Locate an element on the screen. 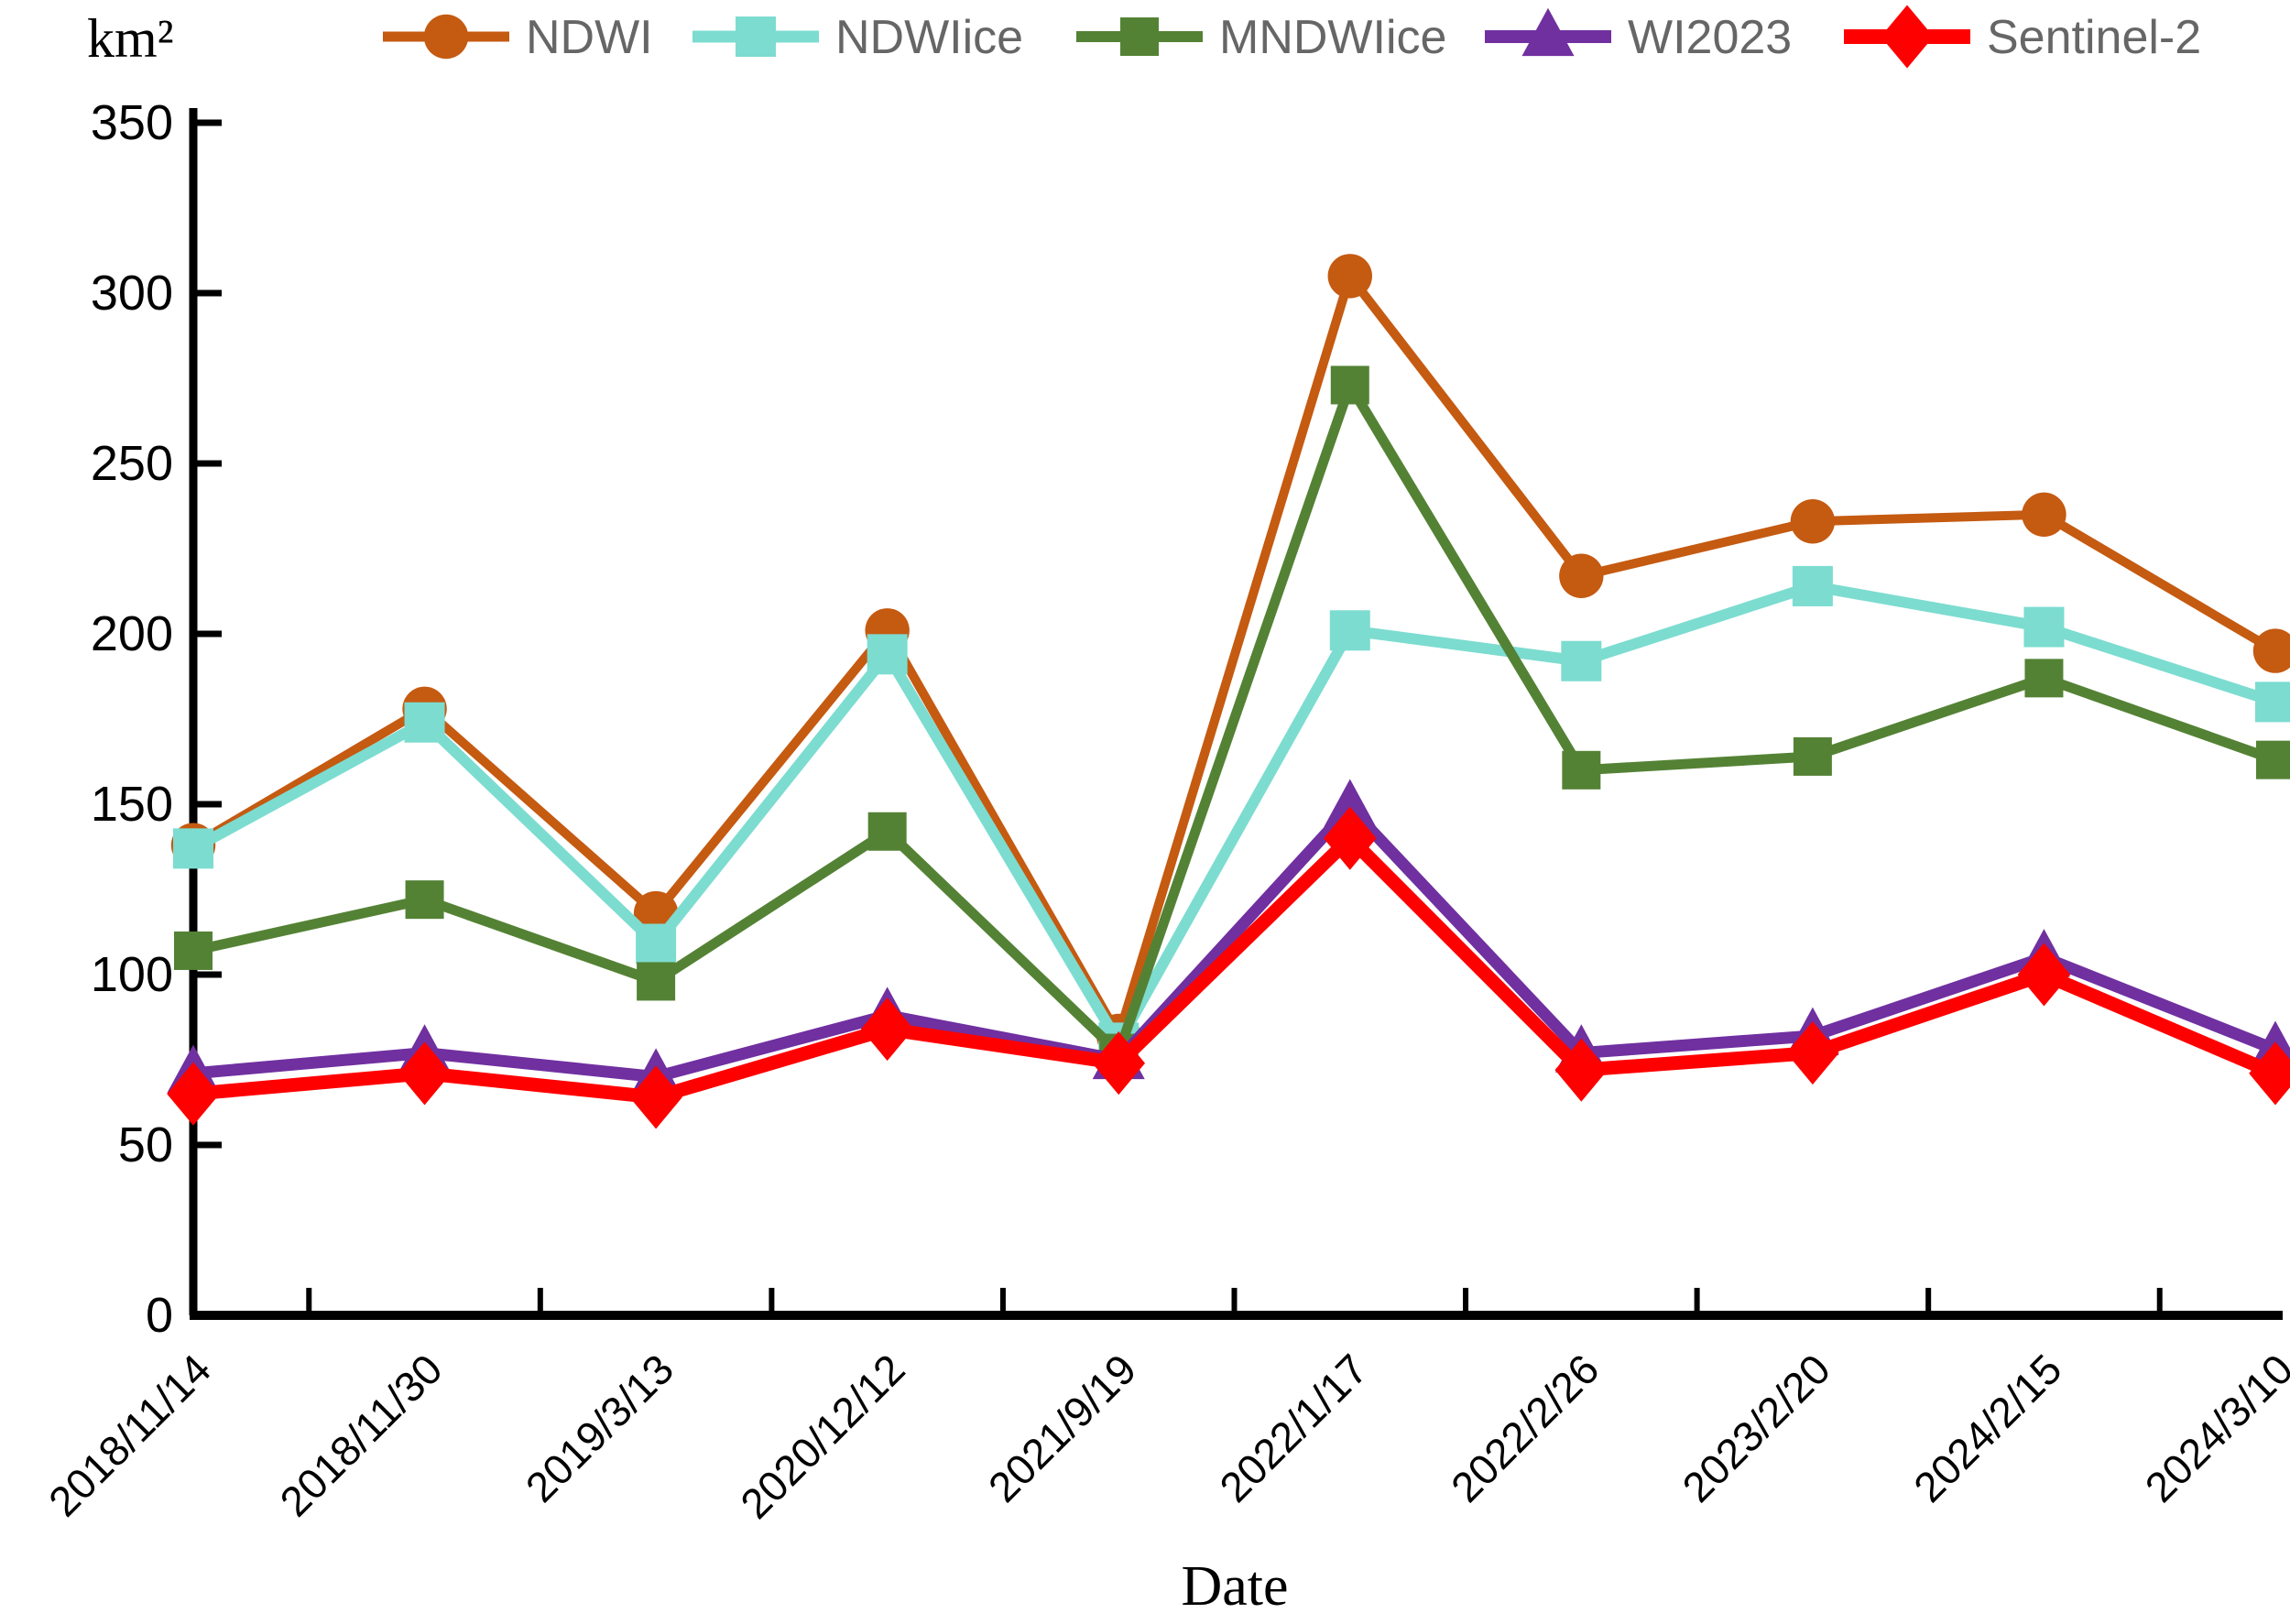 The width and height of the screenshot is (2290, 1624). x-axis-title: Date is located at coordinates (1235, 1586).